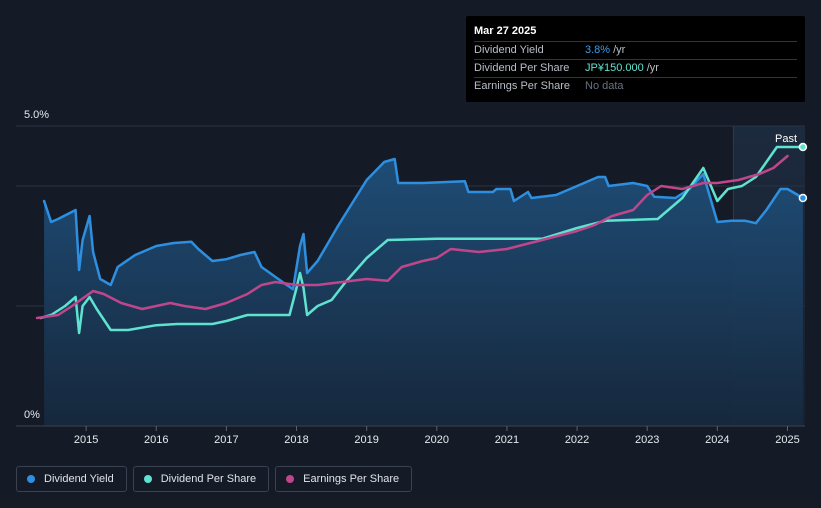 This screenshot has width=821, height=508. I want to click on x-tick-label: 2025, so click(787, 440).